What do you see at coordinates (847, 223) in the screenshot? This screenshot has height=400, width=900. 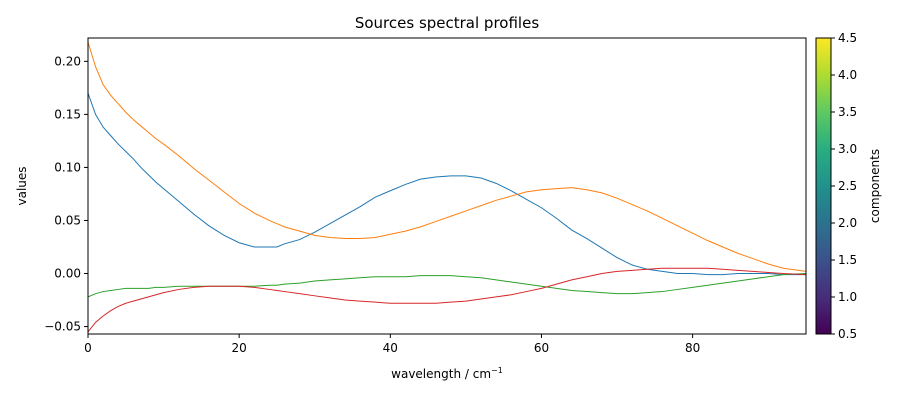 I see `colorbar-tick-label: 2.0` at bounding box center [847, 223].